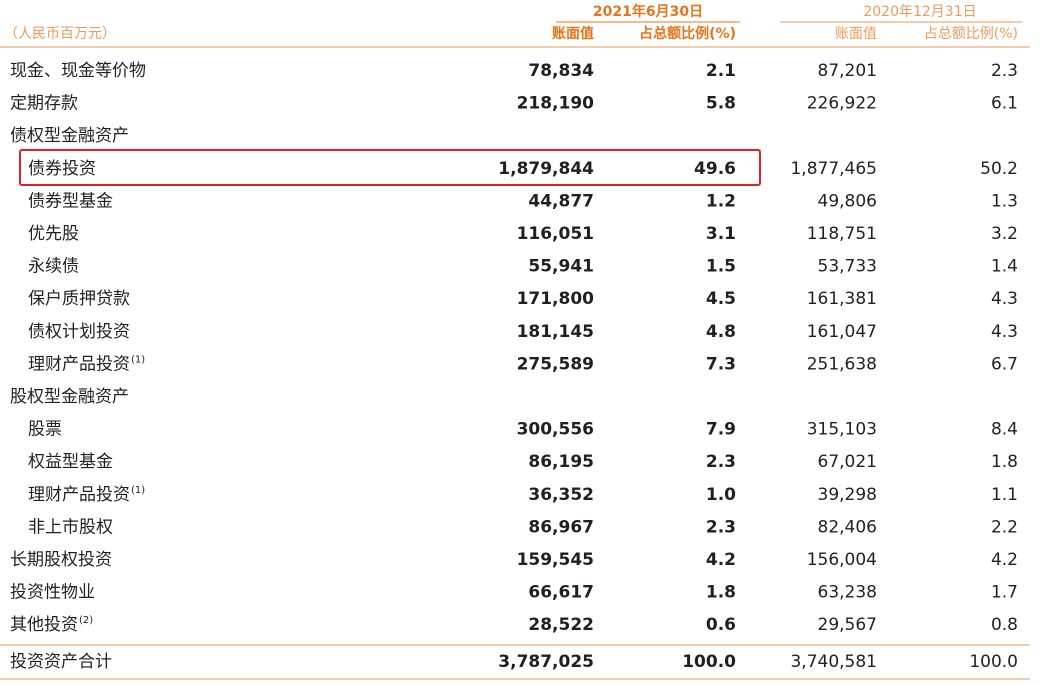 The width and height of the screenshot is (1049, 685). Describe the element at coordinates (721, 364) in the screenshot. I see `cell: 7.3` at that location.